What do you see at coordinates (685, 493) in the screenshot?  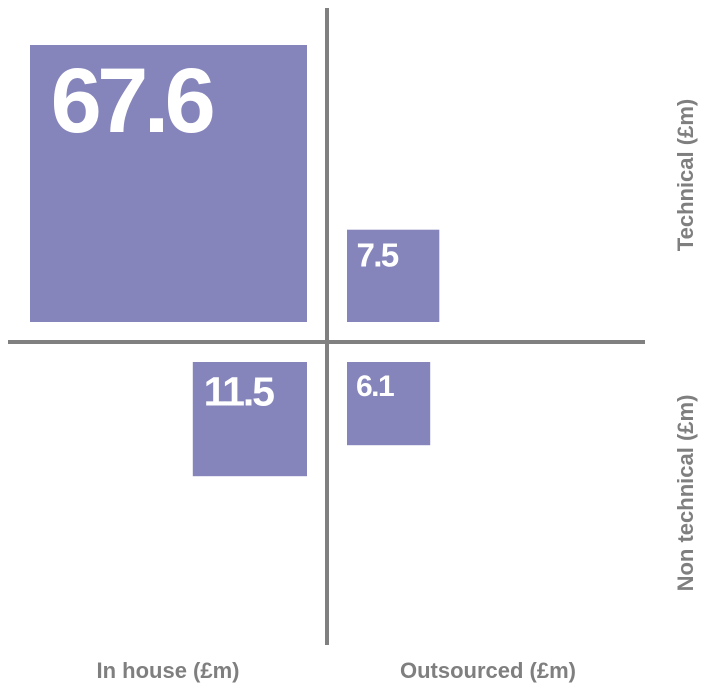 I see `row-label-non-technical: Non technical (£m)` at bounding box center [685, 493].